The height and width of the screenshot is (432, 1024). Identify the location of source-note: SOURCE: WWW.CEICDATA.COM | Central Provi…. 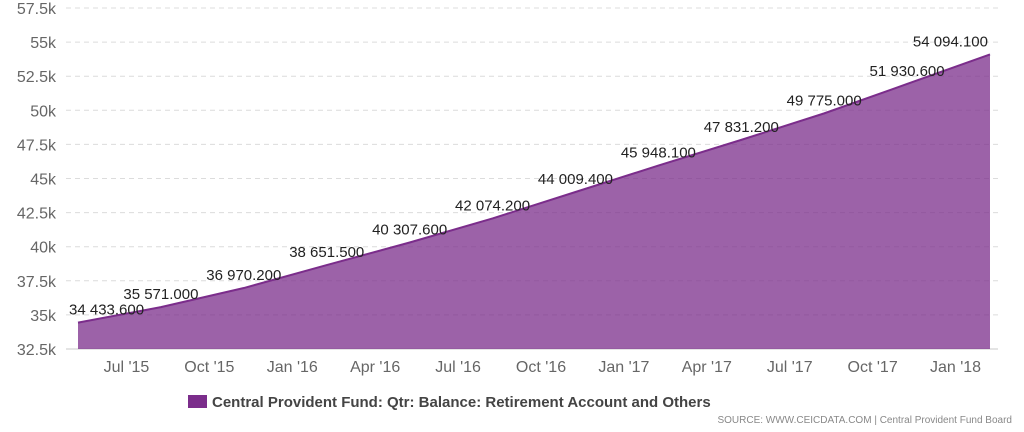
(864, 420).